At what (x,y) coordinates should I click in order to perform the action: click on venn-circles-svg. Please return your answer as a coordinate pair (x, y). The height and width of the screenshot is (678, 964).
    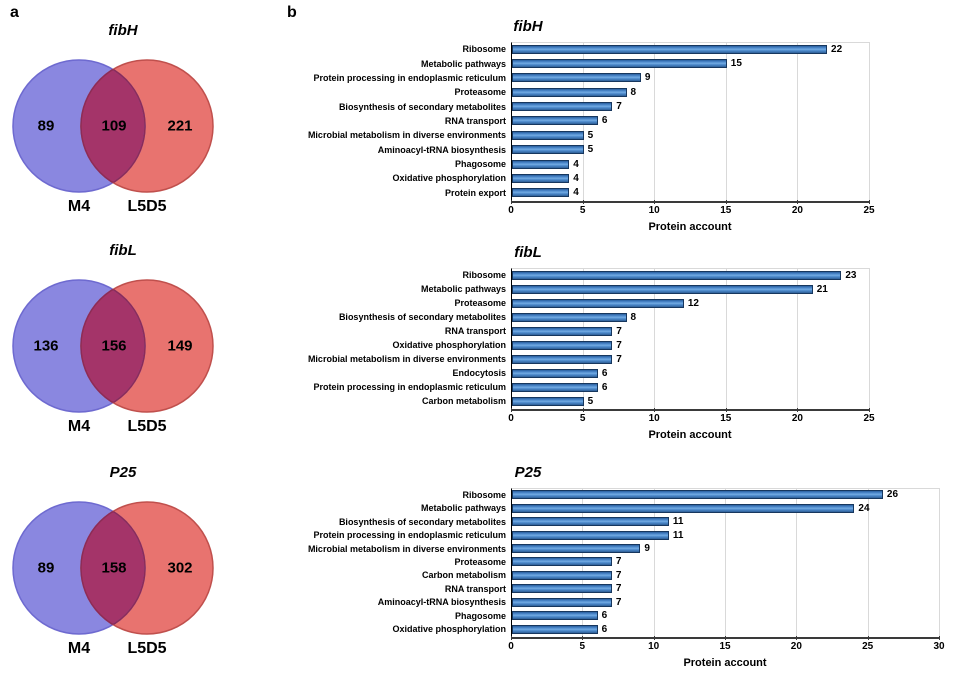
    Looking at the image, I should click on (113, 568).